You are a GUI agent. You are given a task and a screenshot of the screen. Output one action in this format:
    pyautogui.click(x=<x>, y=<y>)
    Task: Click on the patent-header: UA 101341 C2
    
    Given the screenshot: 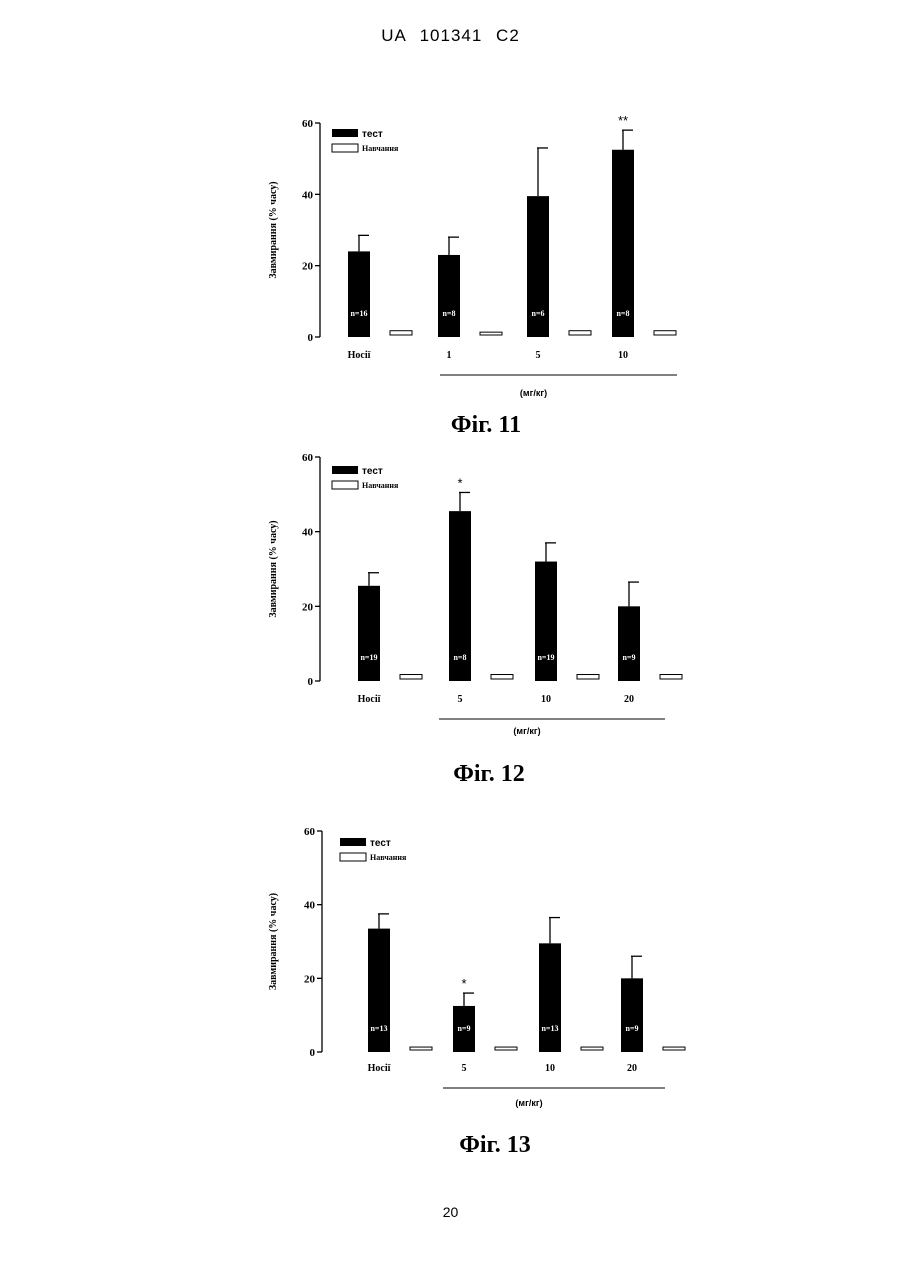 What is the action you would take?
    pyautogui.click(x=450, y=36)
    